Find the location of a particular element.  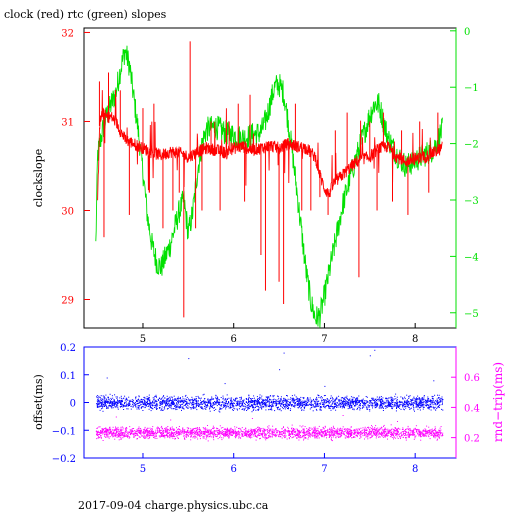

top-left-tick-label: 31 is located at coordinates (67, 122).